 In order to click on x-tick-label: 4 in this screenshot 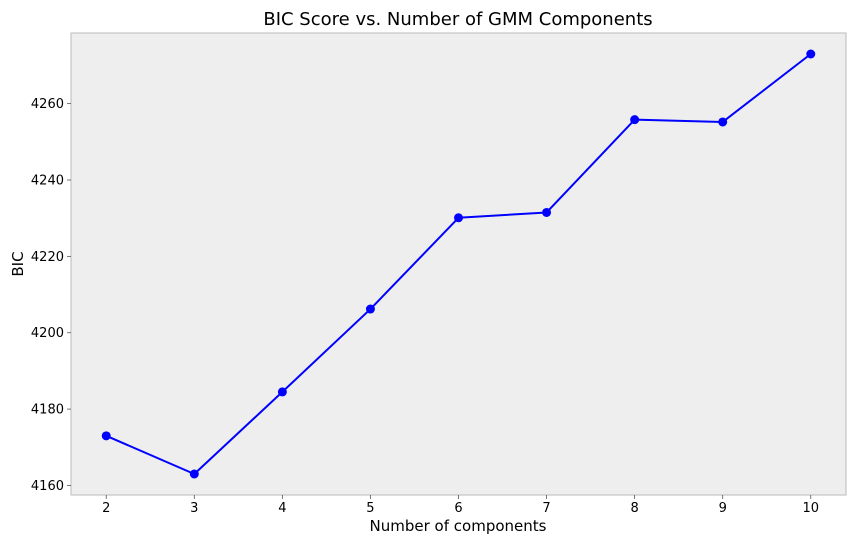, I will do `click(282, 508)`.